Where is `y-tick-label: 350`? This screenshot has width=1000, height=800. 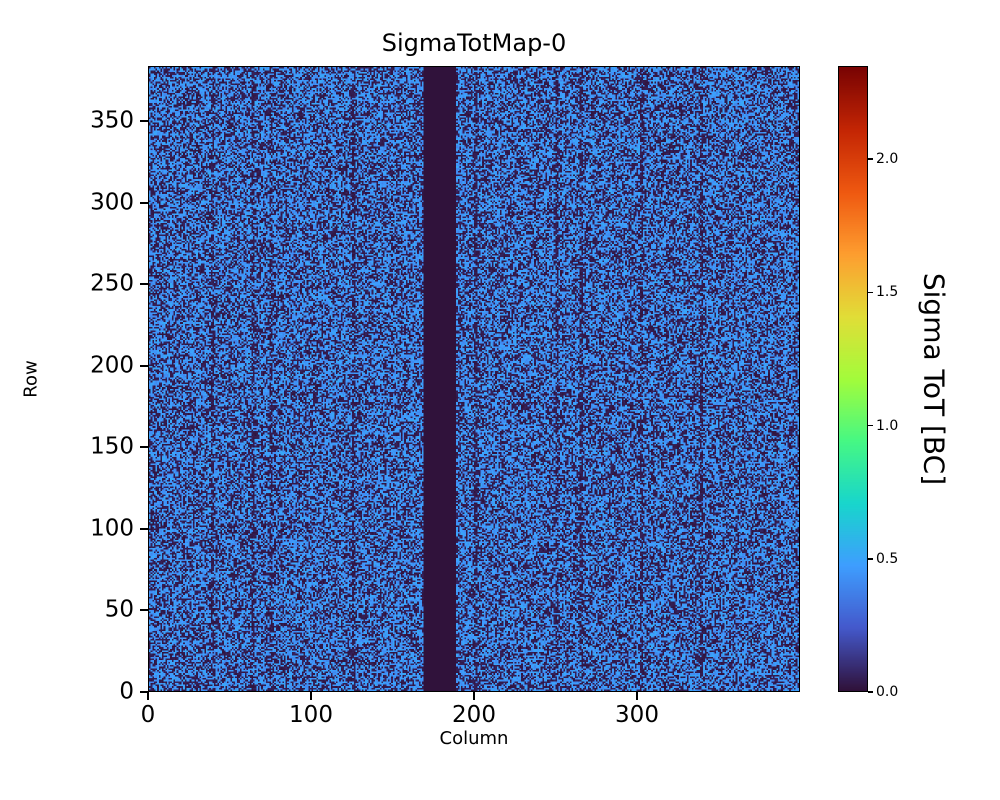
y-tick-label: 350 is located at coordinates (112, 120).